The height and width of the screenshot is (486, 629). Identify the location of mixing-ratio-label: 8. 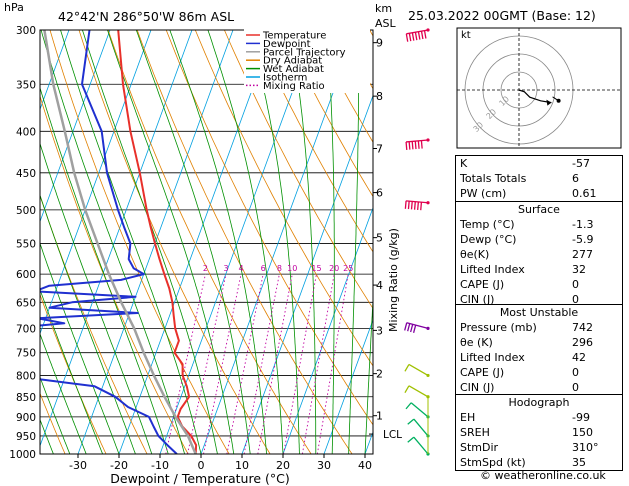
(279, 268).